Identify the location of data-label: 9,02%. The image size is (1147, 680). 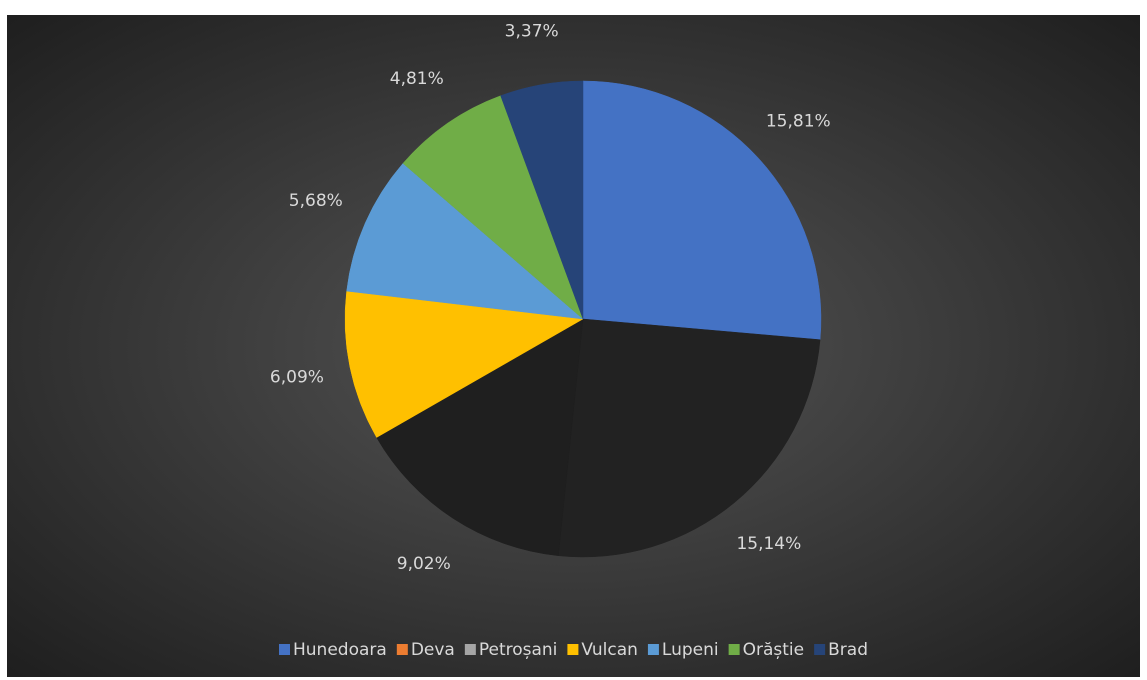
(424, 564).